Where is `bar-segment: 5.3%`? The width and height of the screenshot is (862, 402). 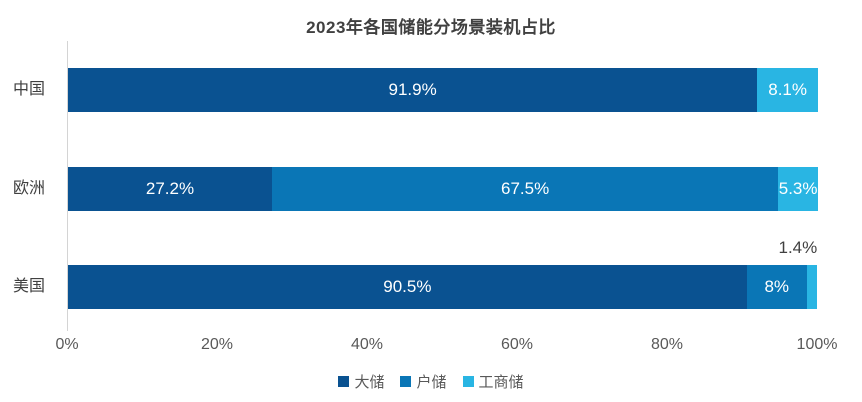 bar-segment: 5.3% is located at coordinates (798, 189).